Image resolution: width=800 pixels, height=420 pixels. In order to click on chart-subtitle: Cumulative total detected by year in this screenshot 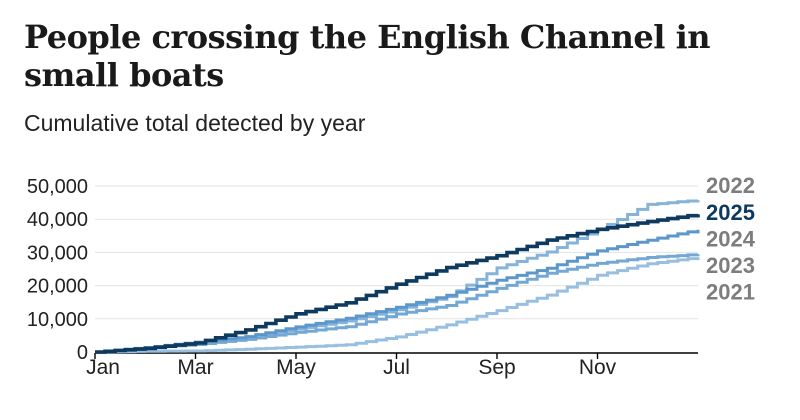, I will do `click(195, 123)`.